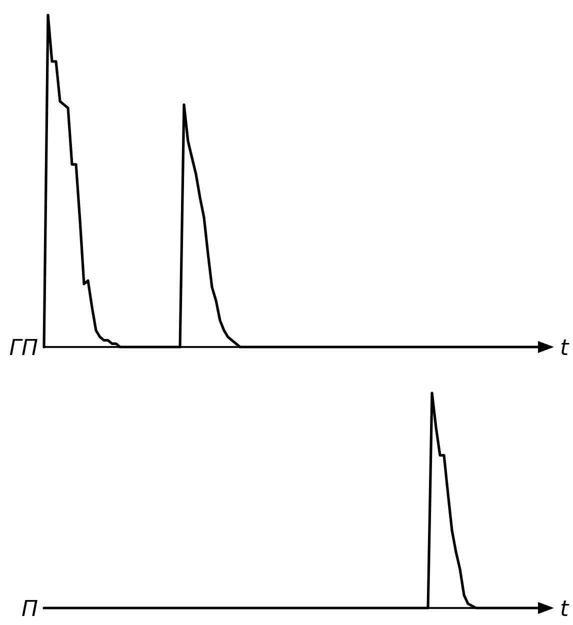  What do you see at coordinates (29, 609) in the screenshot?
I see `y-axis-title: П` at bounding box center [29, 609].